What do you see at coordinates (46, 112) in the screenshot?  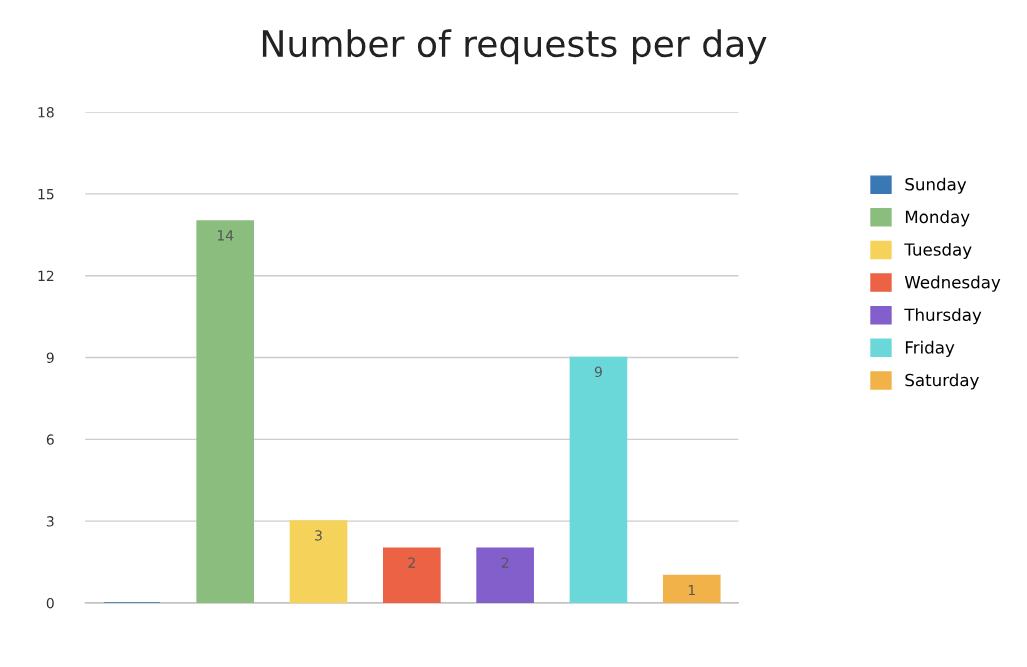 I see `y-tick-label: 18` at bounding box center [46, 112].